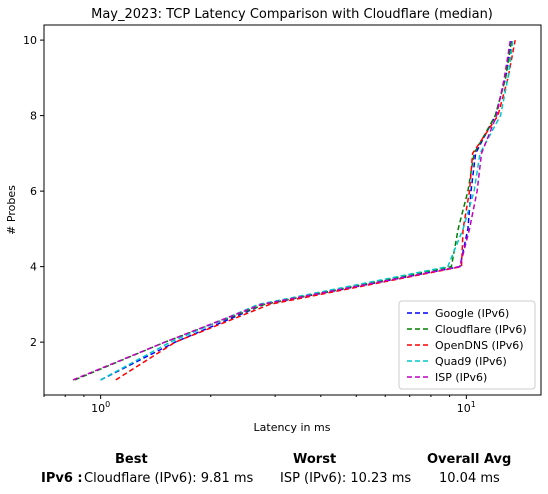 This screenshot has height=494, width=548. I want to click on y-tick-label: 8, so click(33, 116).